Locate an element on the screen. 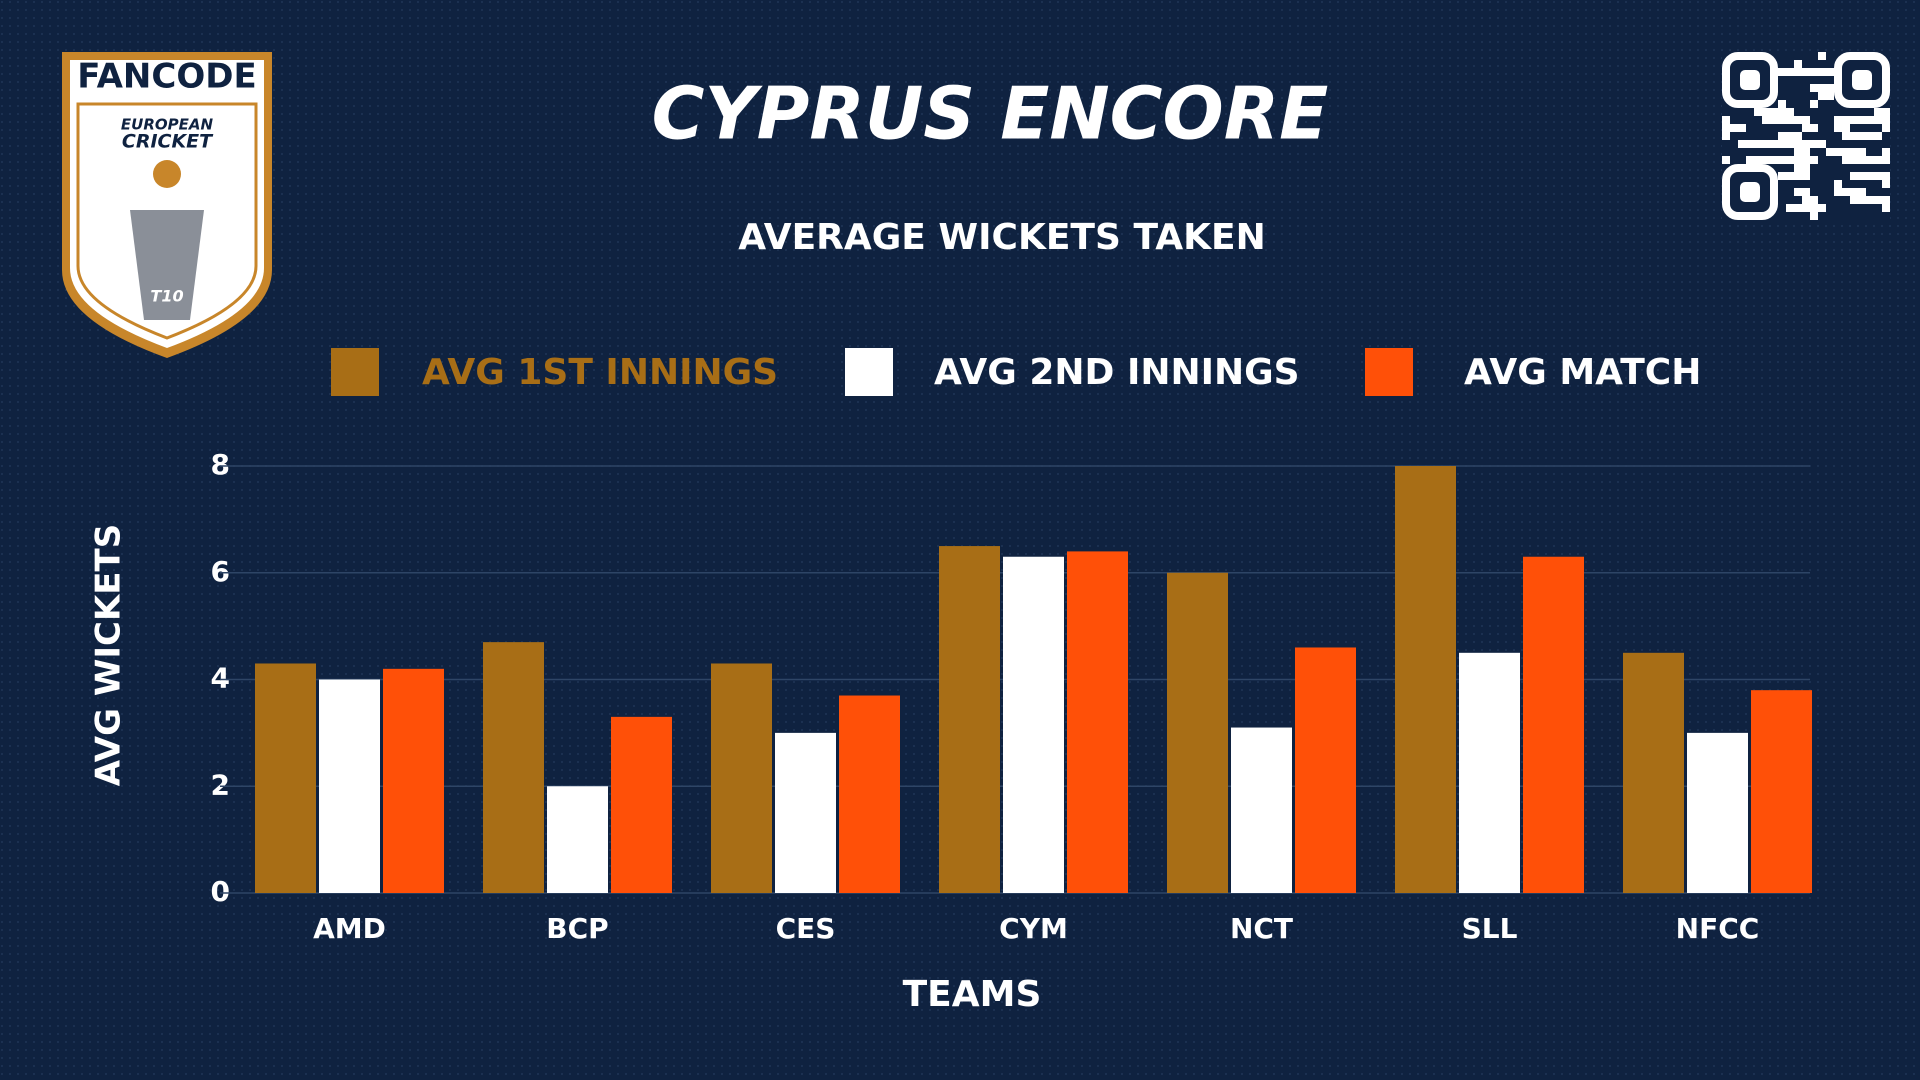 This screenshot has height=1080, width=1920. legend-label: AVG MATCH is located at coordinates (1582, 372).